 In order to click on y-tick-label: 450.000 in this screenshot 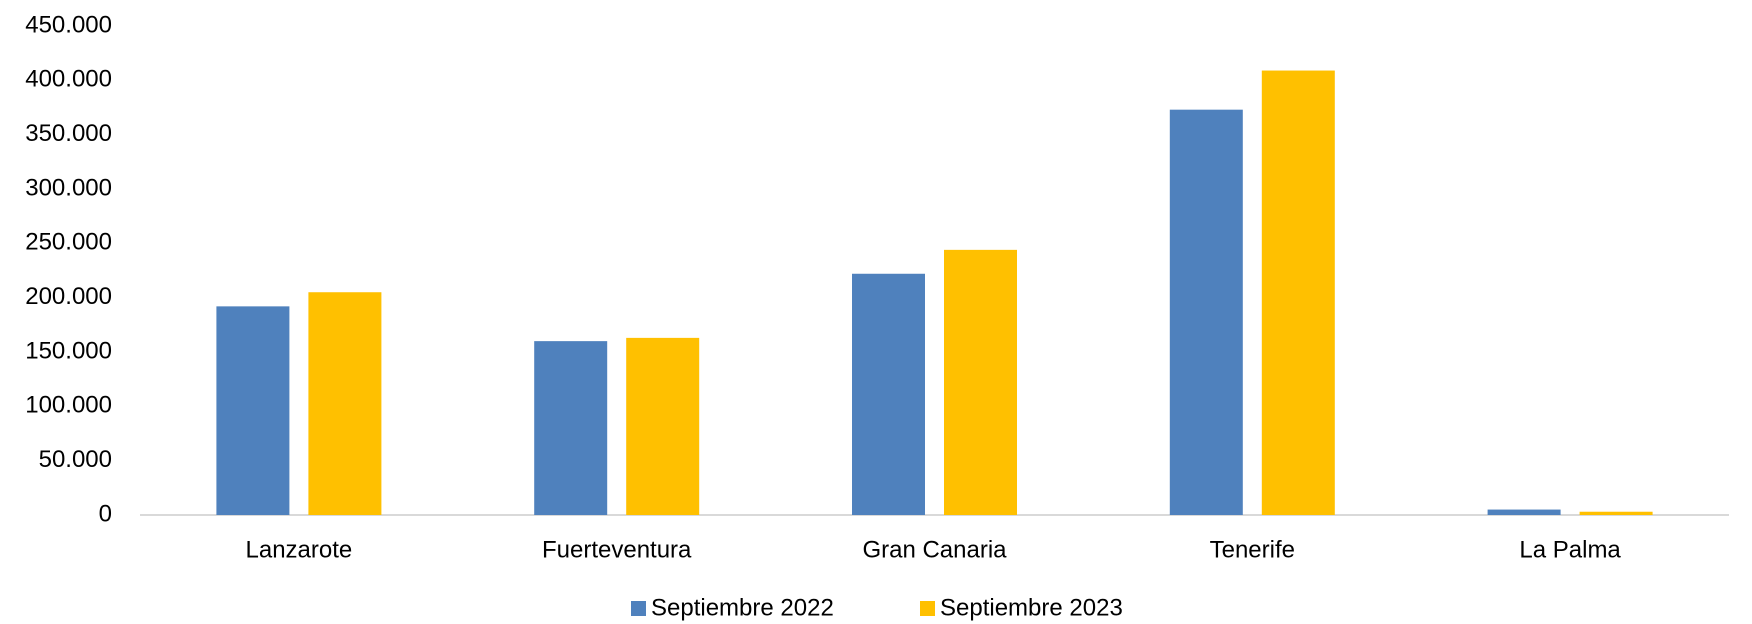, I will do `click(68, 24)`.